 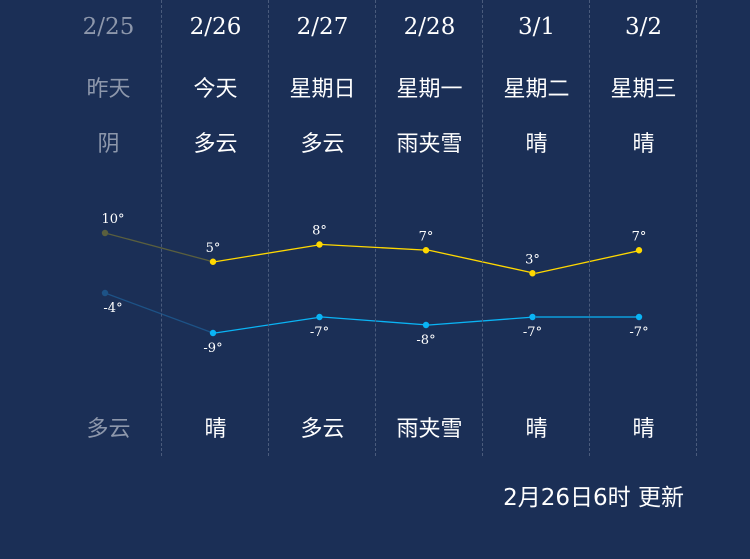 What do you see at coordinates (108, 89) in the screenshot?
I see `weekday: 昨天` at bounding box center [108, 89].